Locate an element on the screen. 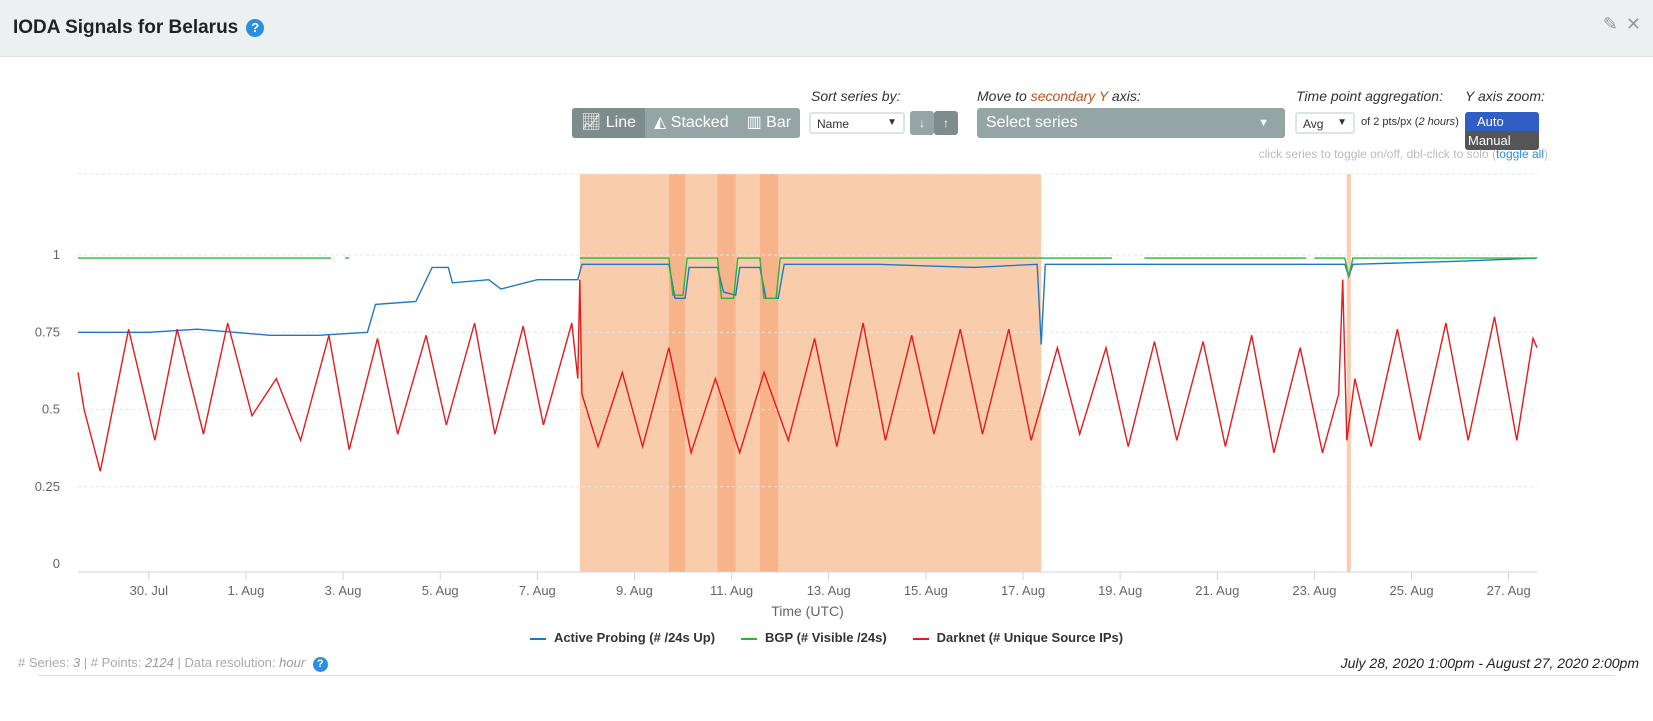 The image size is (1653, 721). x-tick-label: 25. Aug is located at coordinates (1411, 590).